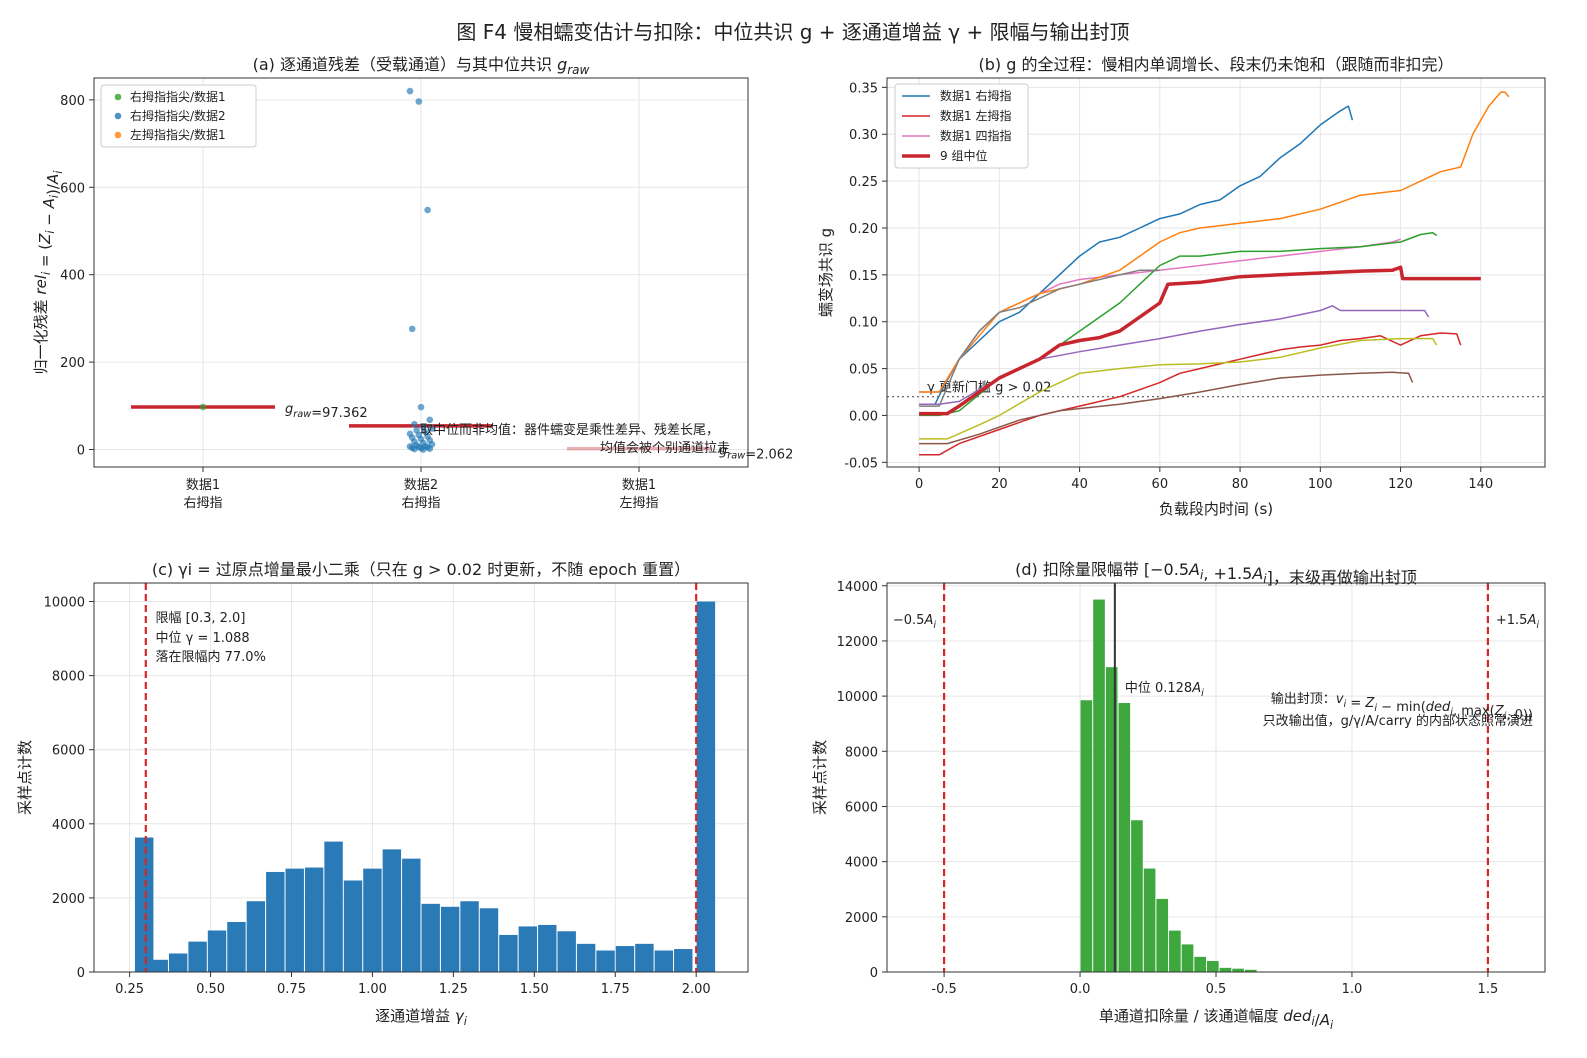 This screenshot has width=1587, height=1058. What do you see at coordinates (466, 1021) in the screenshot?
I see `x-axis-label-sub: i` at bounding box center [466, 1021].